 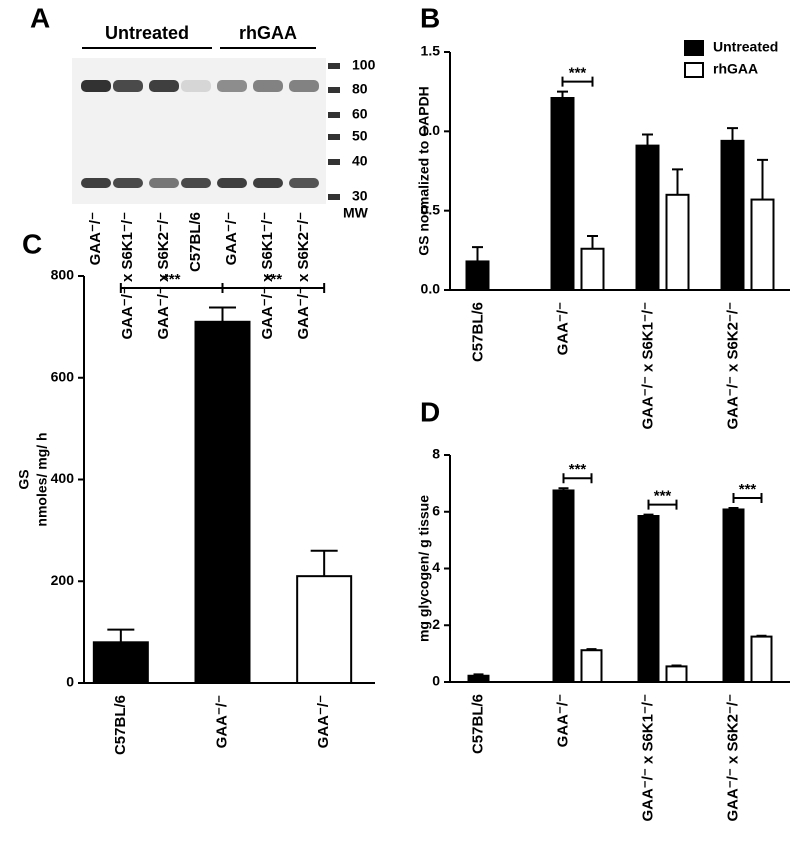 I want to click on y-axis-label: nmoles/ mg/ h, so click(x=42, y=479).